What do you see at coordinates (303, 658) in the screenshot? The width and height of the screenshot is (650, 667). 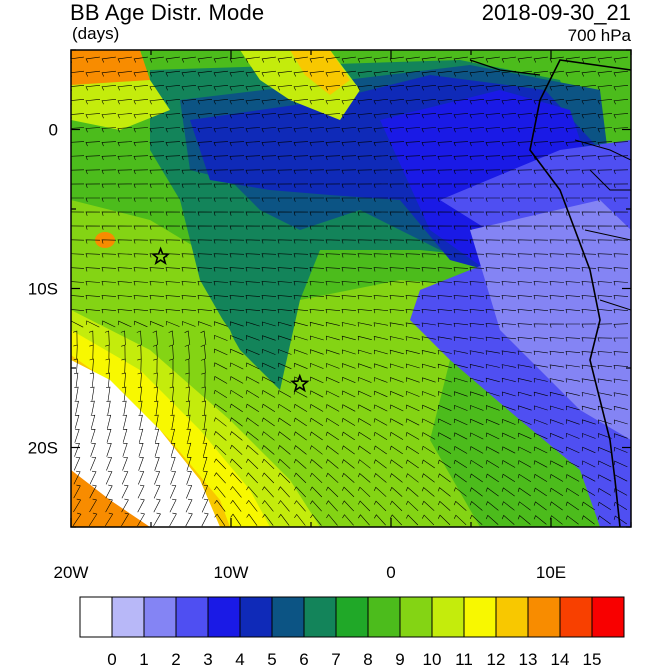 I see `colorbar-label: 6` at bounding box center [303, 658].